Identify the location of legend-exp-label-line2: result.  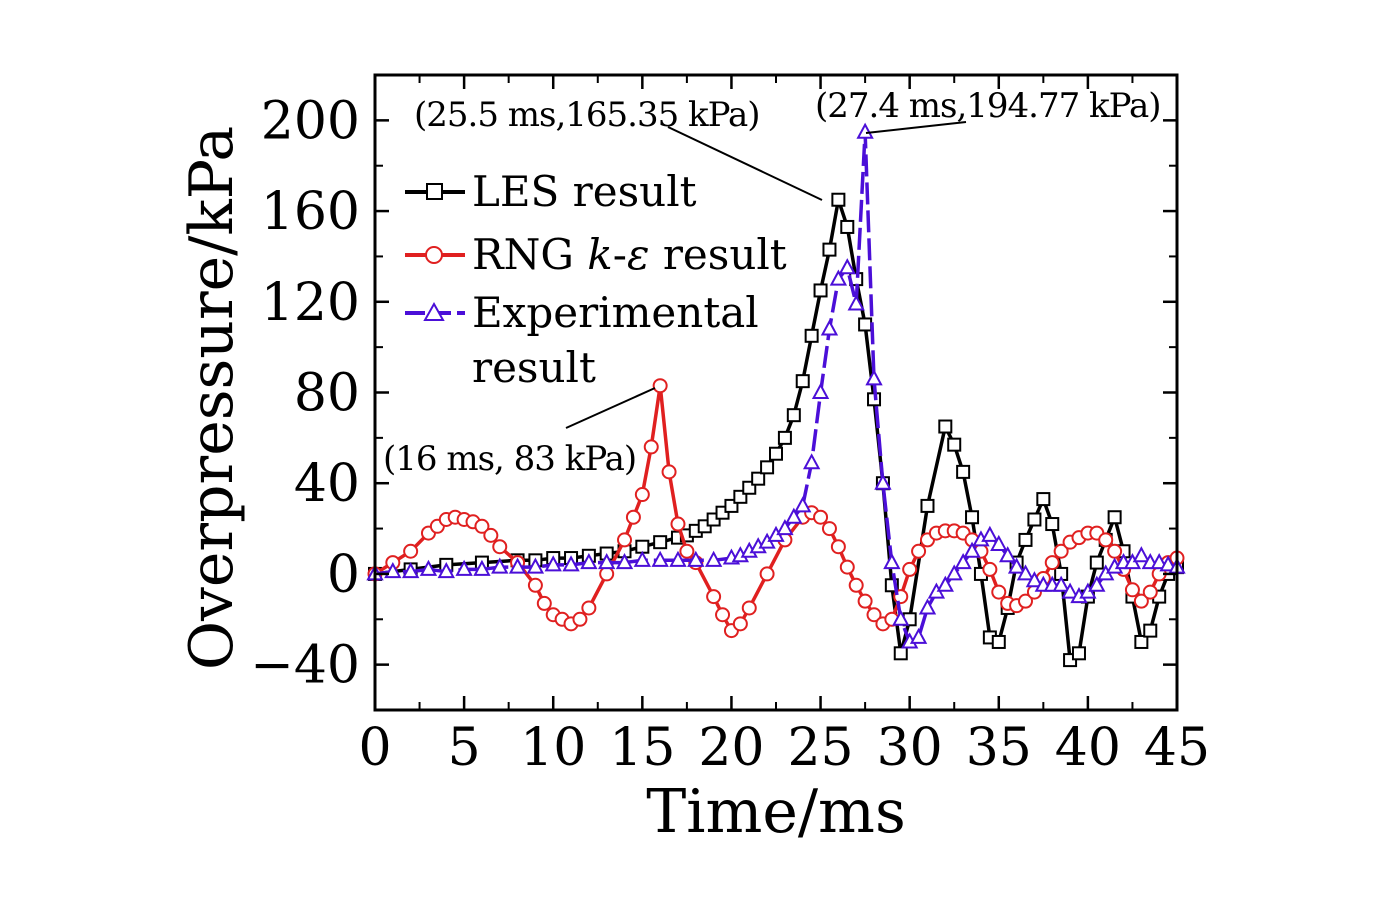
(534, 367).